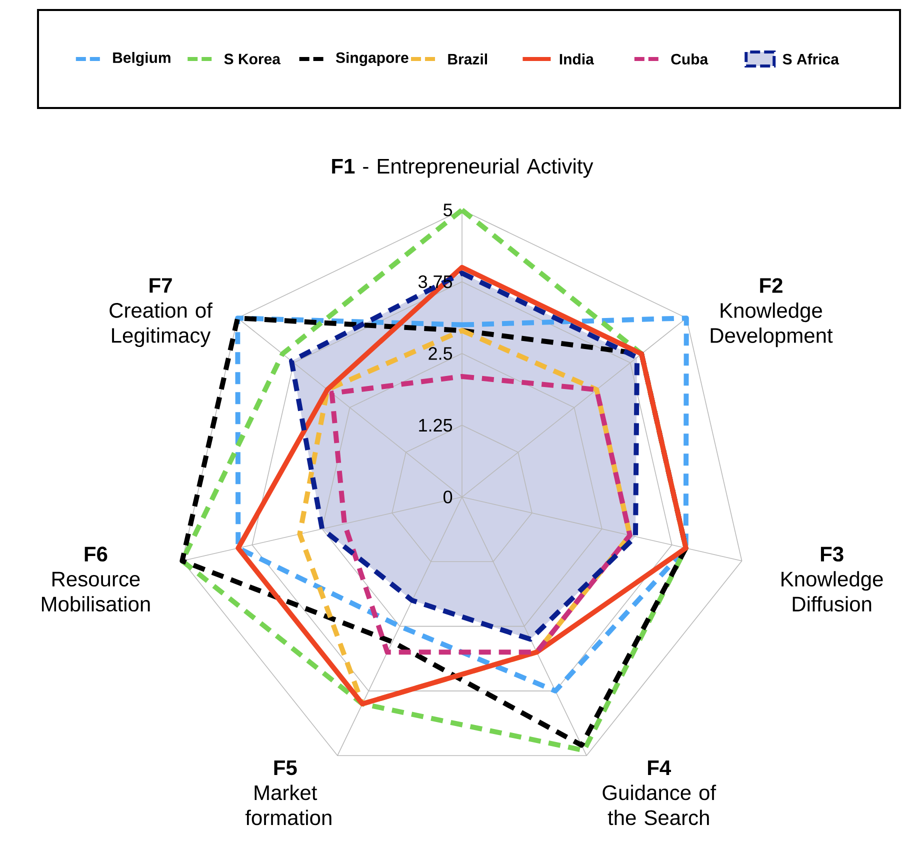 This screenshot has height=864, width=904. What do you see at coordinates (372, 59) in the screenshot?
I see `legend-label: Singapore` at bounding box center [372, 59].